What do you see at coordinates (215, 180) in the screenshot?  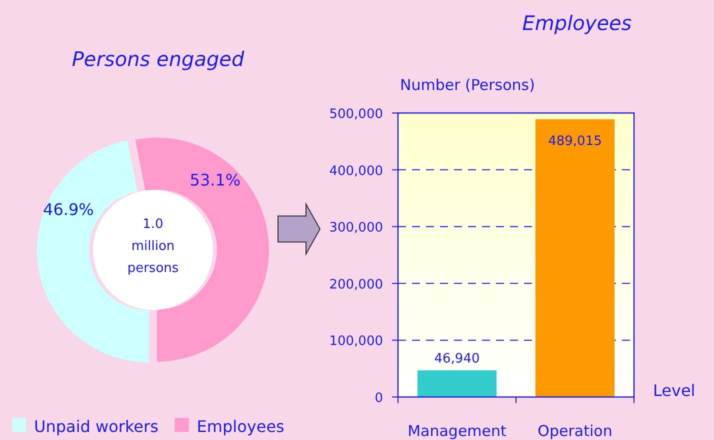 I see `data-label: 53.1%` at bounding box center [215, 180].